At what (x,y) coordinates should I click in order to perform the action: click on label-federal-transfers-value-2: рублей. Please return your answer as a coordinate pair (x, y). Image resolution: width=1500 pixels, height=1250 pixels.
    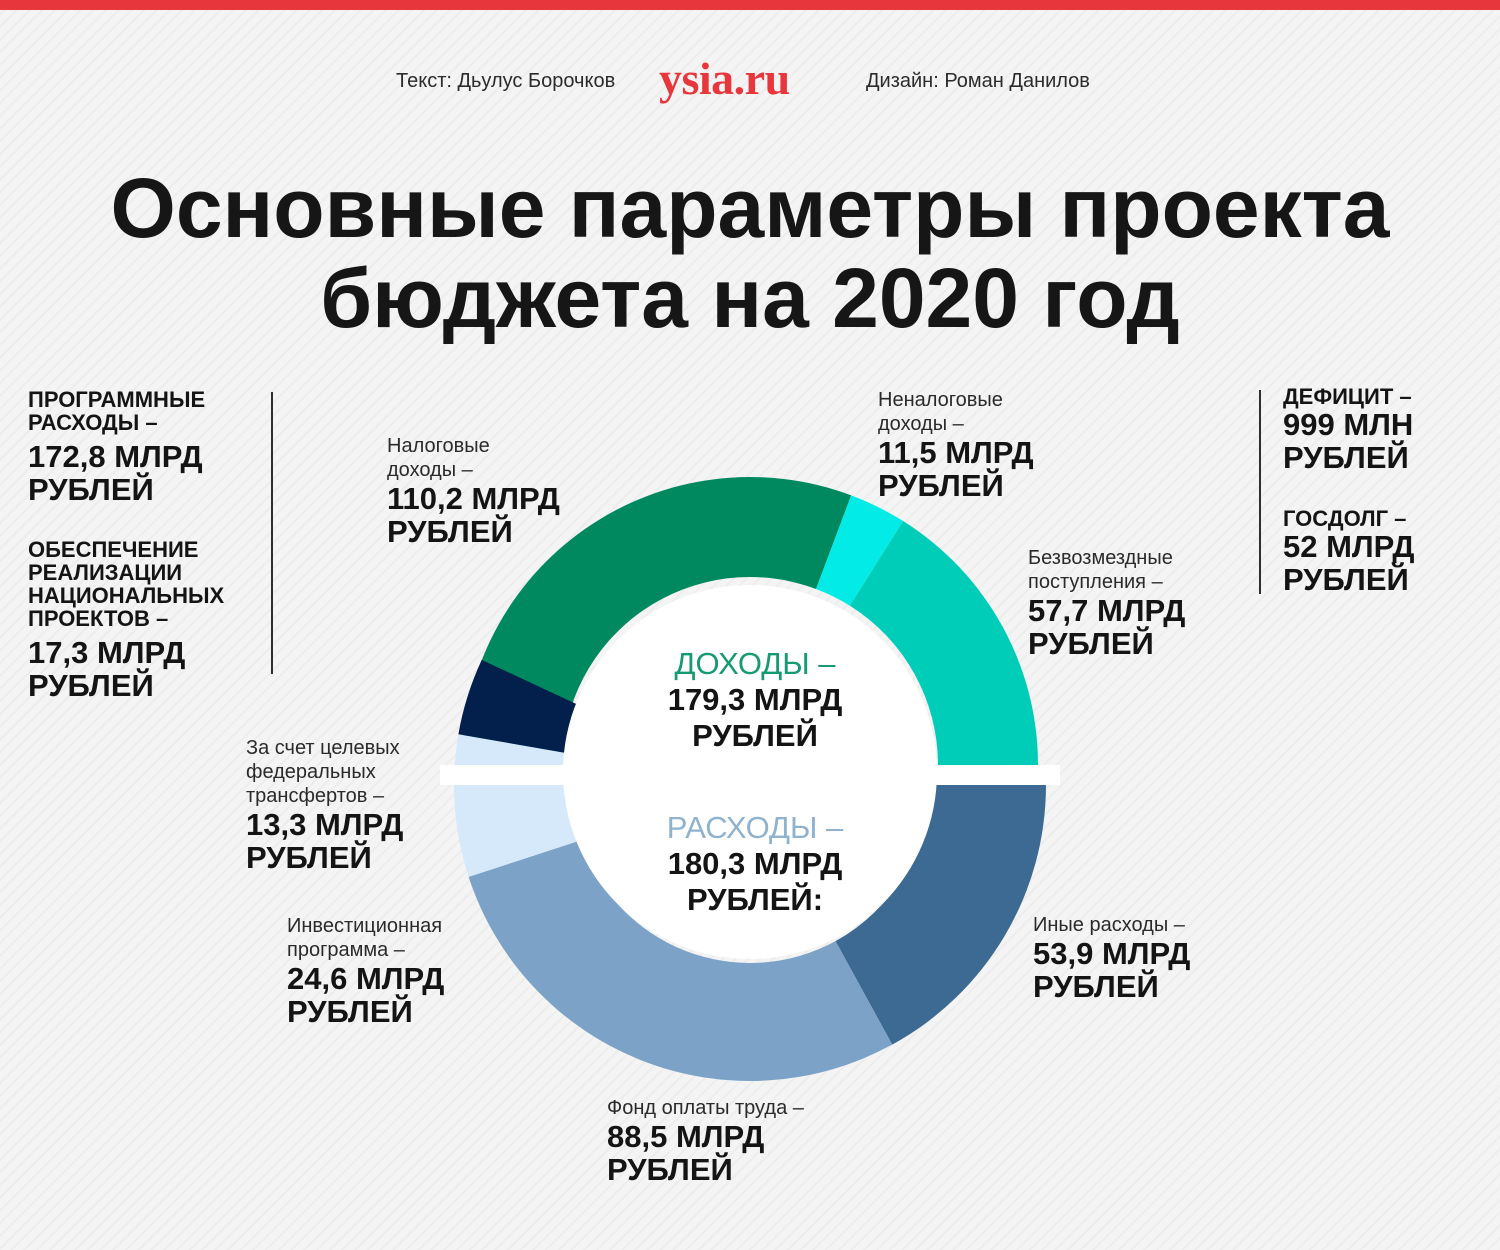
    Looking at the image, I should click on (309, 857).